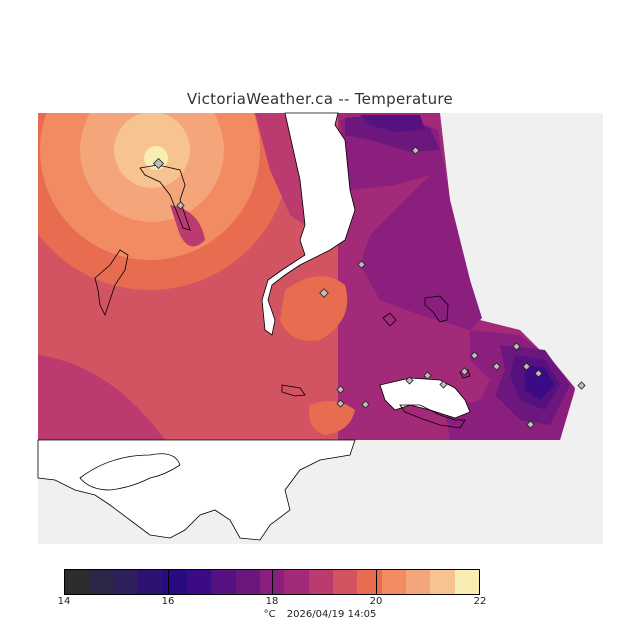  What do you see at coordinates (331, 614) in the screenshot?
I see `legend-timestamp: 2026/04/19 14:05` at bounding box center [331, 614].